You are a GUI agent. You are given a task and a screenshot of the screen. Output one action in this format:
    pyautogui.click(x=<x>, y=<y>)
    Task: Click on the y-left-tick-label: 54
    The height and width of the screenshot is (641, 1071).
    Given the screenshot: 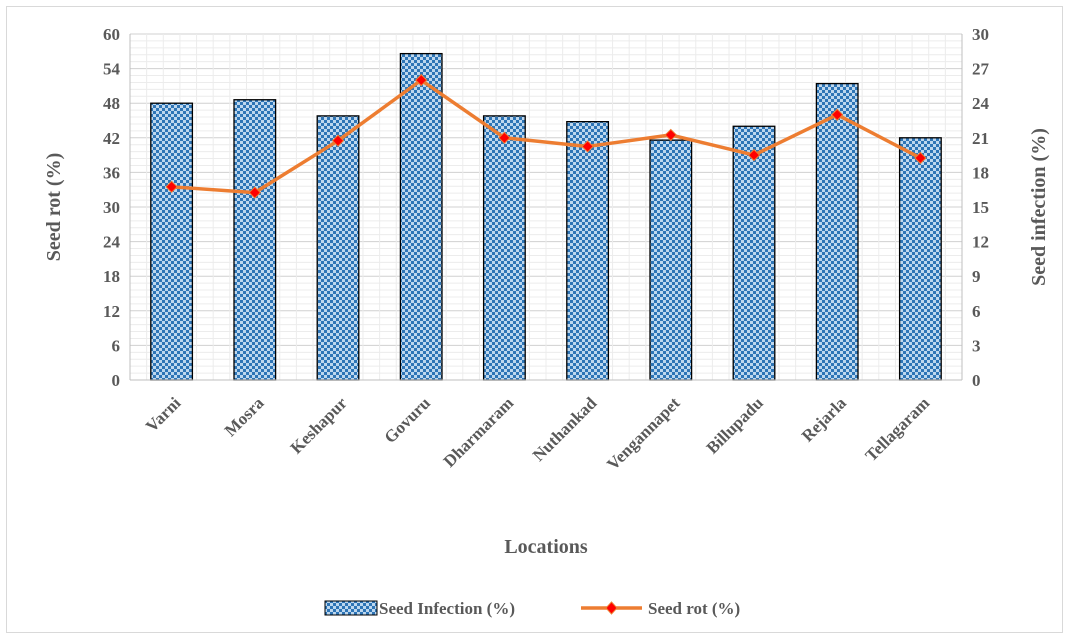 What is the action you would take?
    pyautogui.click(x=112, y=69)
    